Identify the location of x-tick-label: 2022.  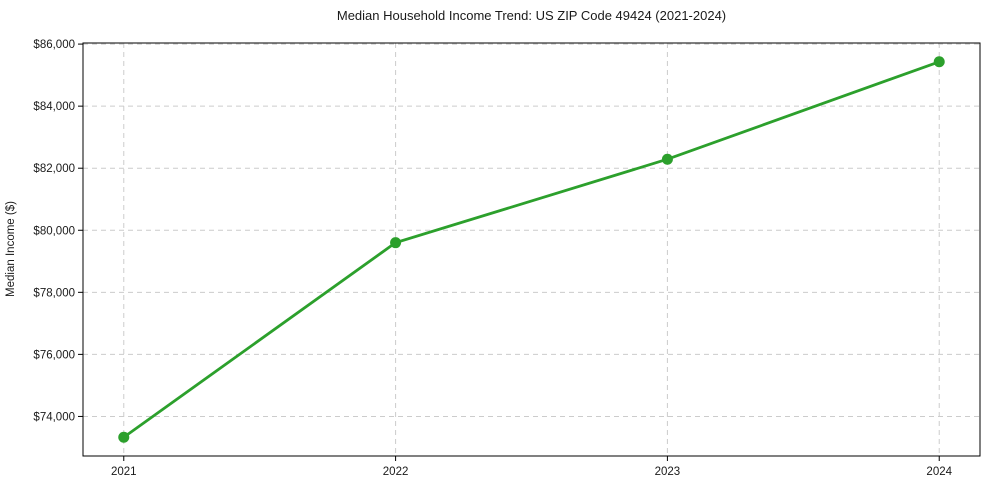
(396, 472).